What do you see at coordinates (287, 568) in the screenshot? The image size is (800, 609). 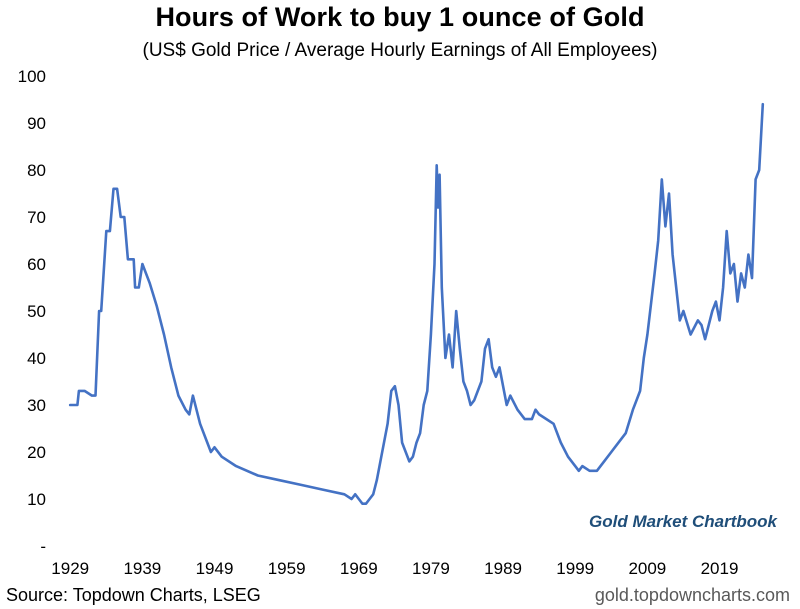 I see `x-tick-label: 1959` at bounding box center [287, 568].